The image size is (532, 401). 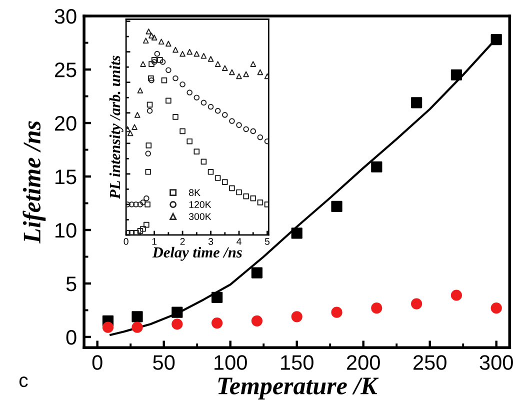 I want to click on x-axis-title: Temperature /K, so click(x=298, y=389).